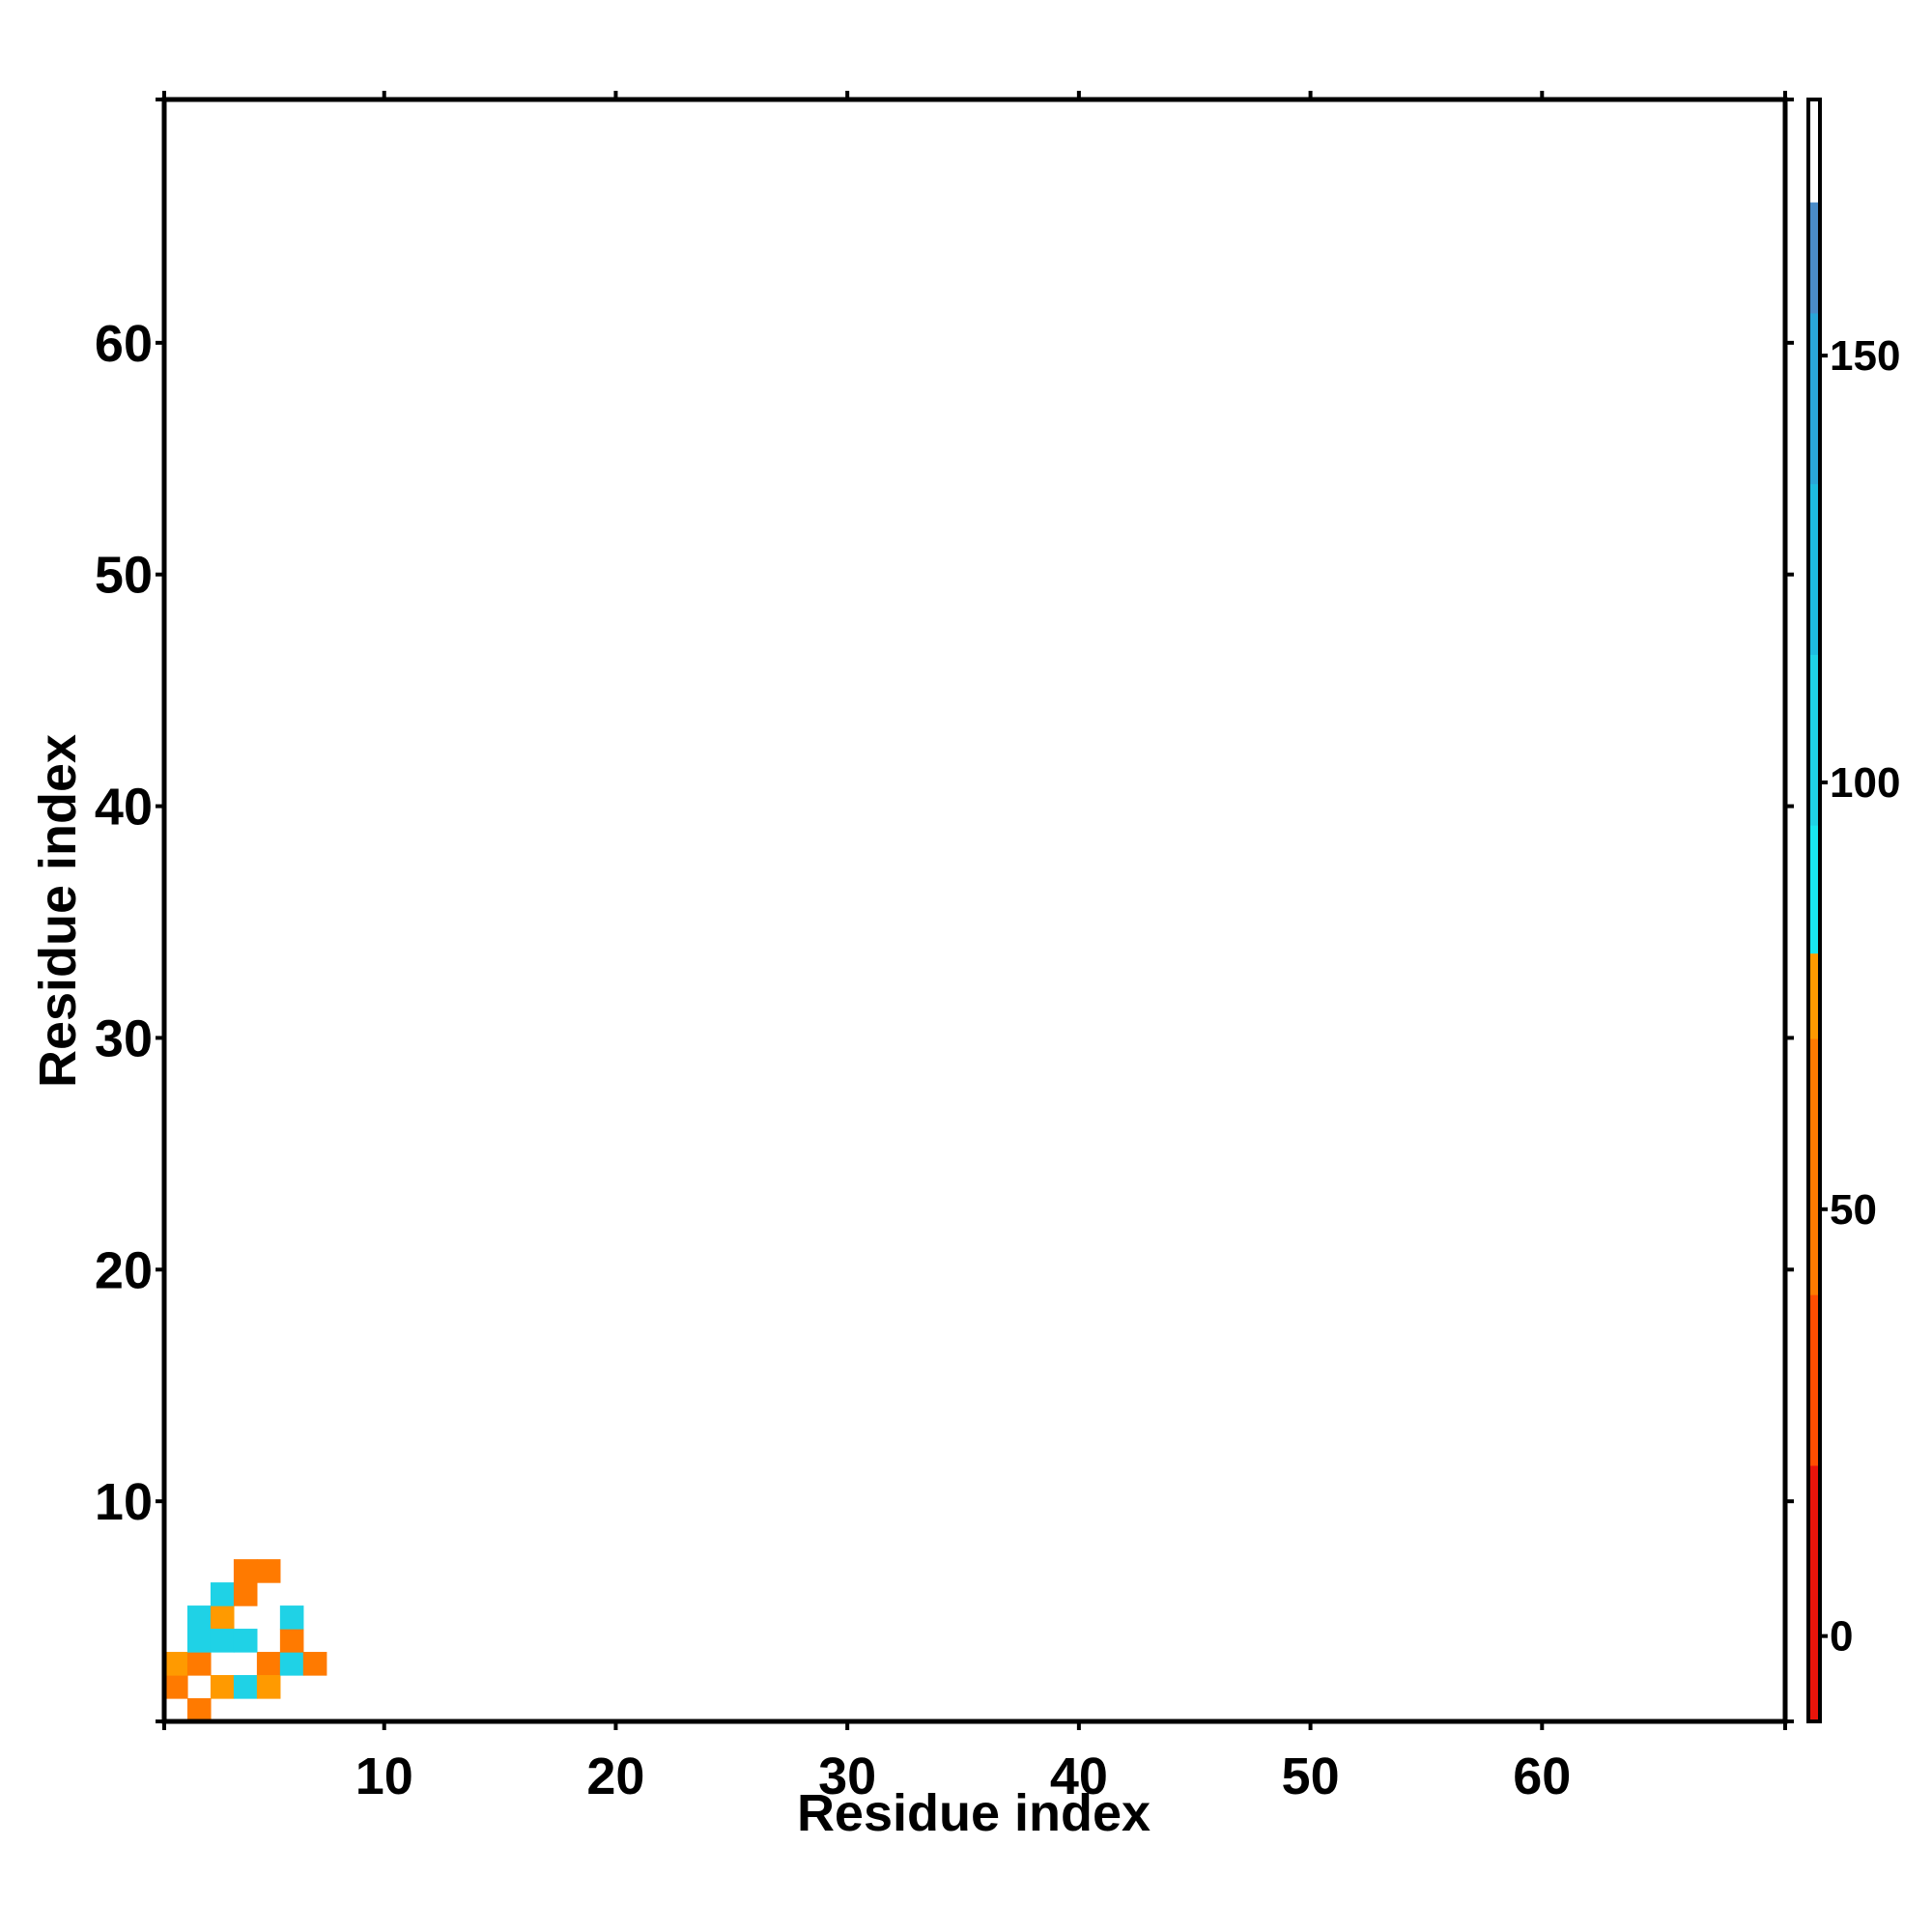 The width and height of the screenshot is (1932, 1932). What do you see at coordinates (1865, 783) in the screenshot?
I see `colorbar-tick-label: 100` at bounding box center [1865, 783].